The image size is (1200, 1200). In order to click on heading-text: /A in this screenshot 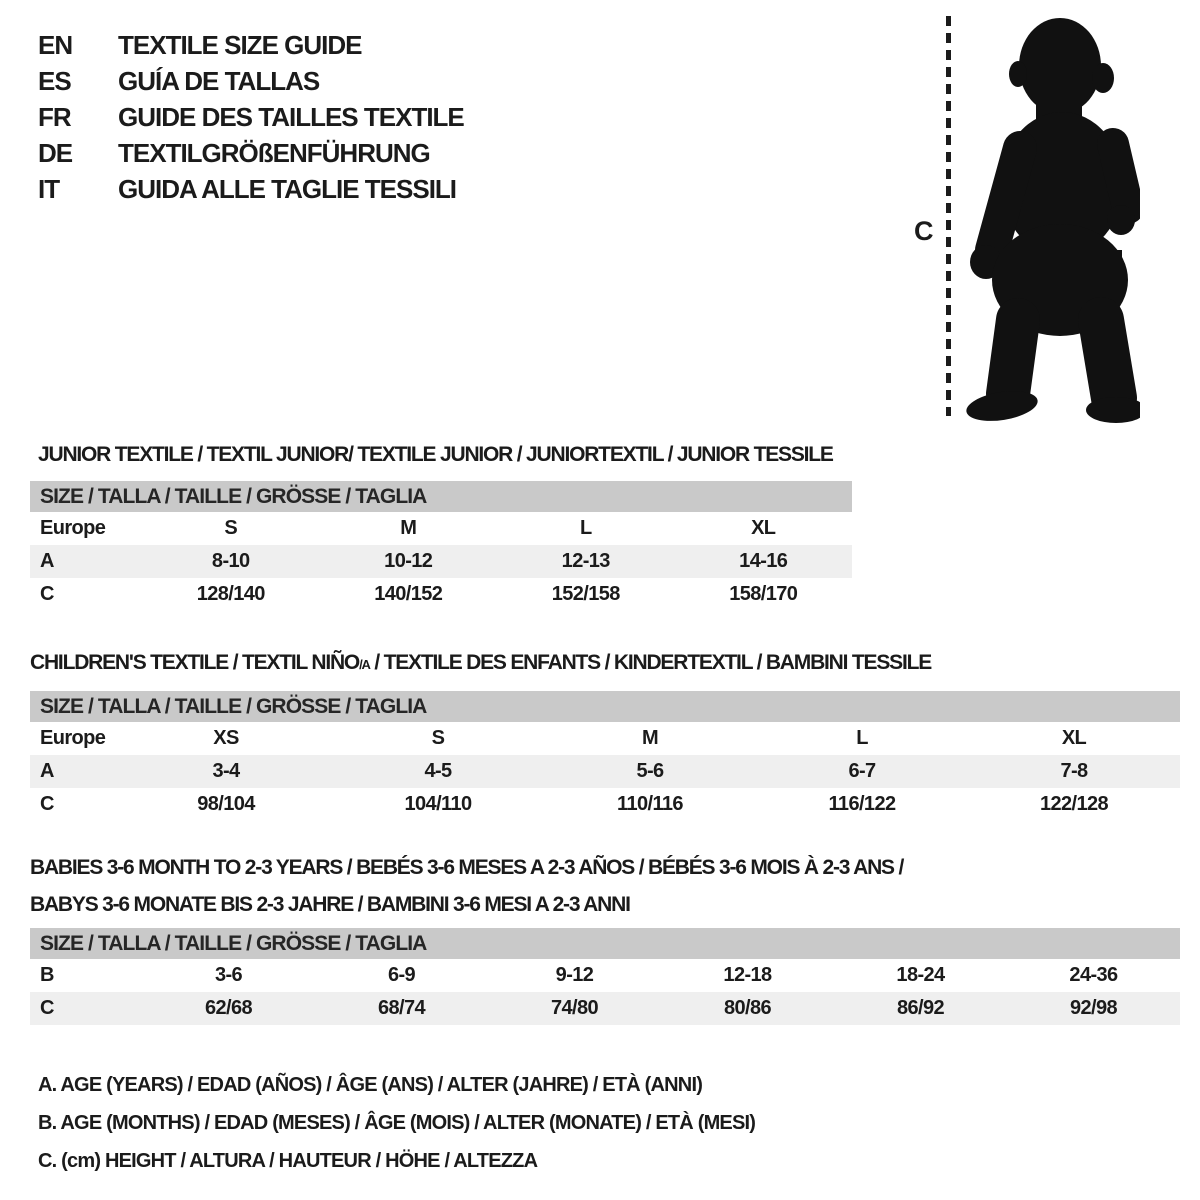, I will do `click(365, 664)`.